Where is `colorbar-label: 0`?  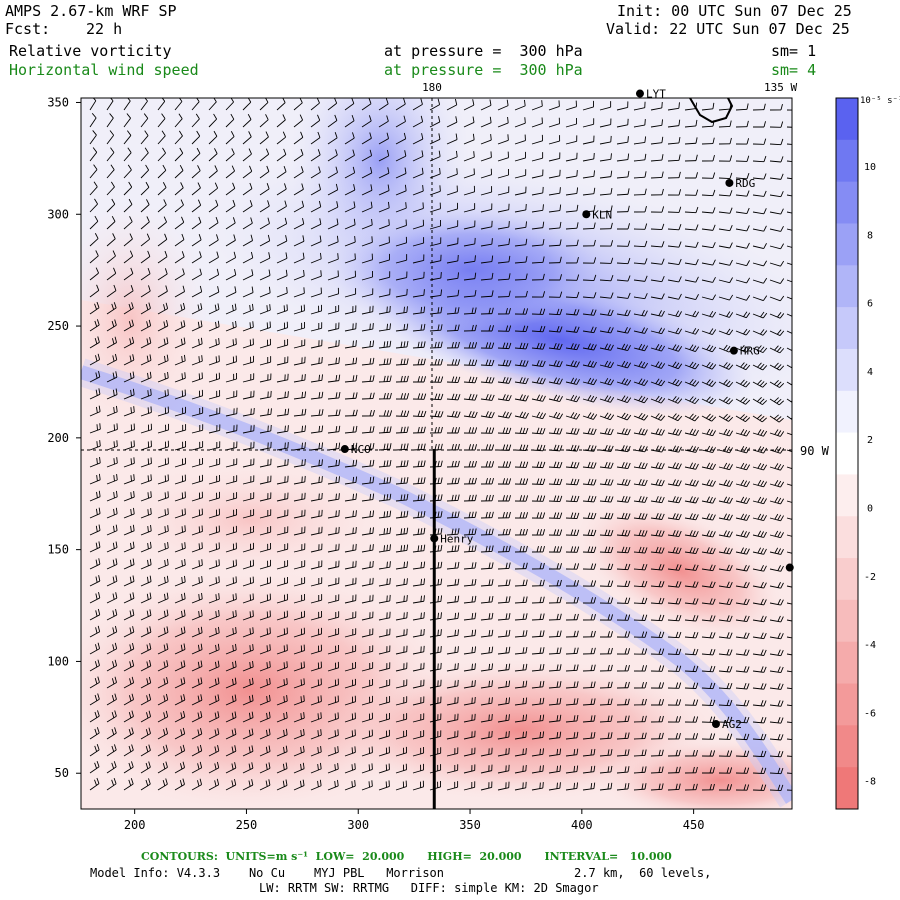 colorbar-label: 0 is located at coordinates (870, 509).